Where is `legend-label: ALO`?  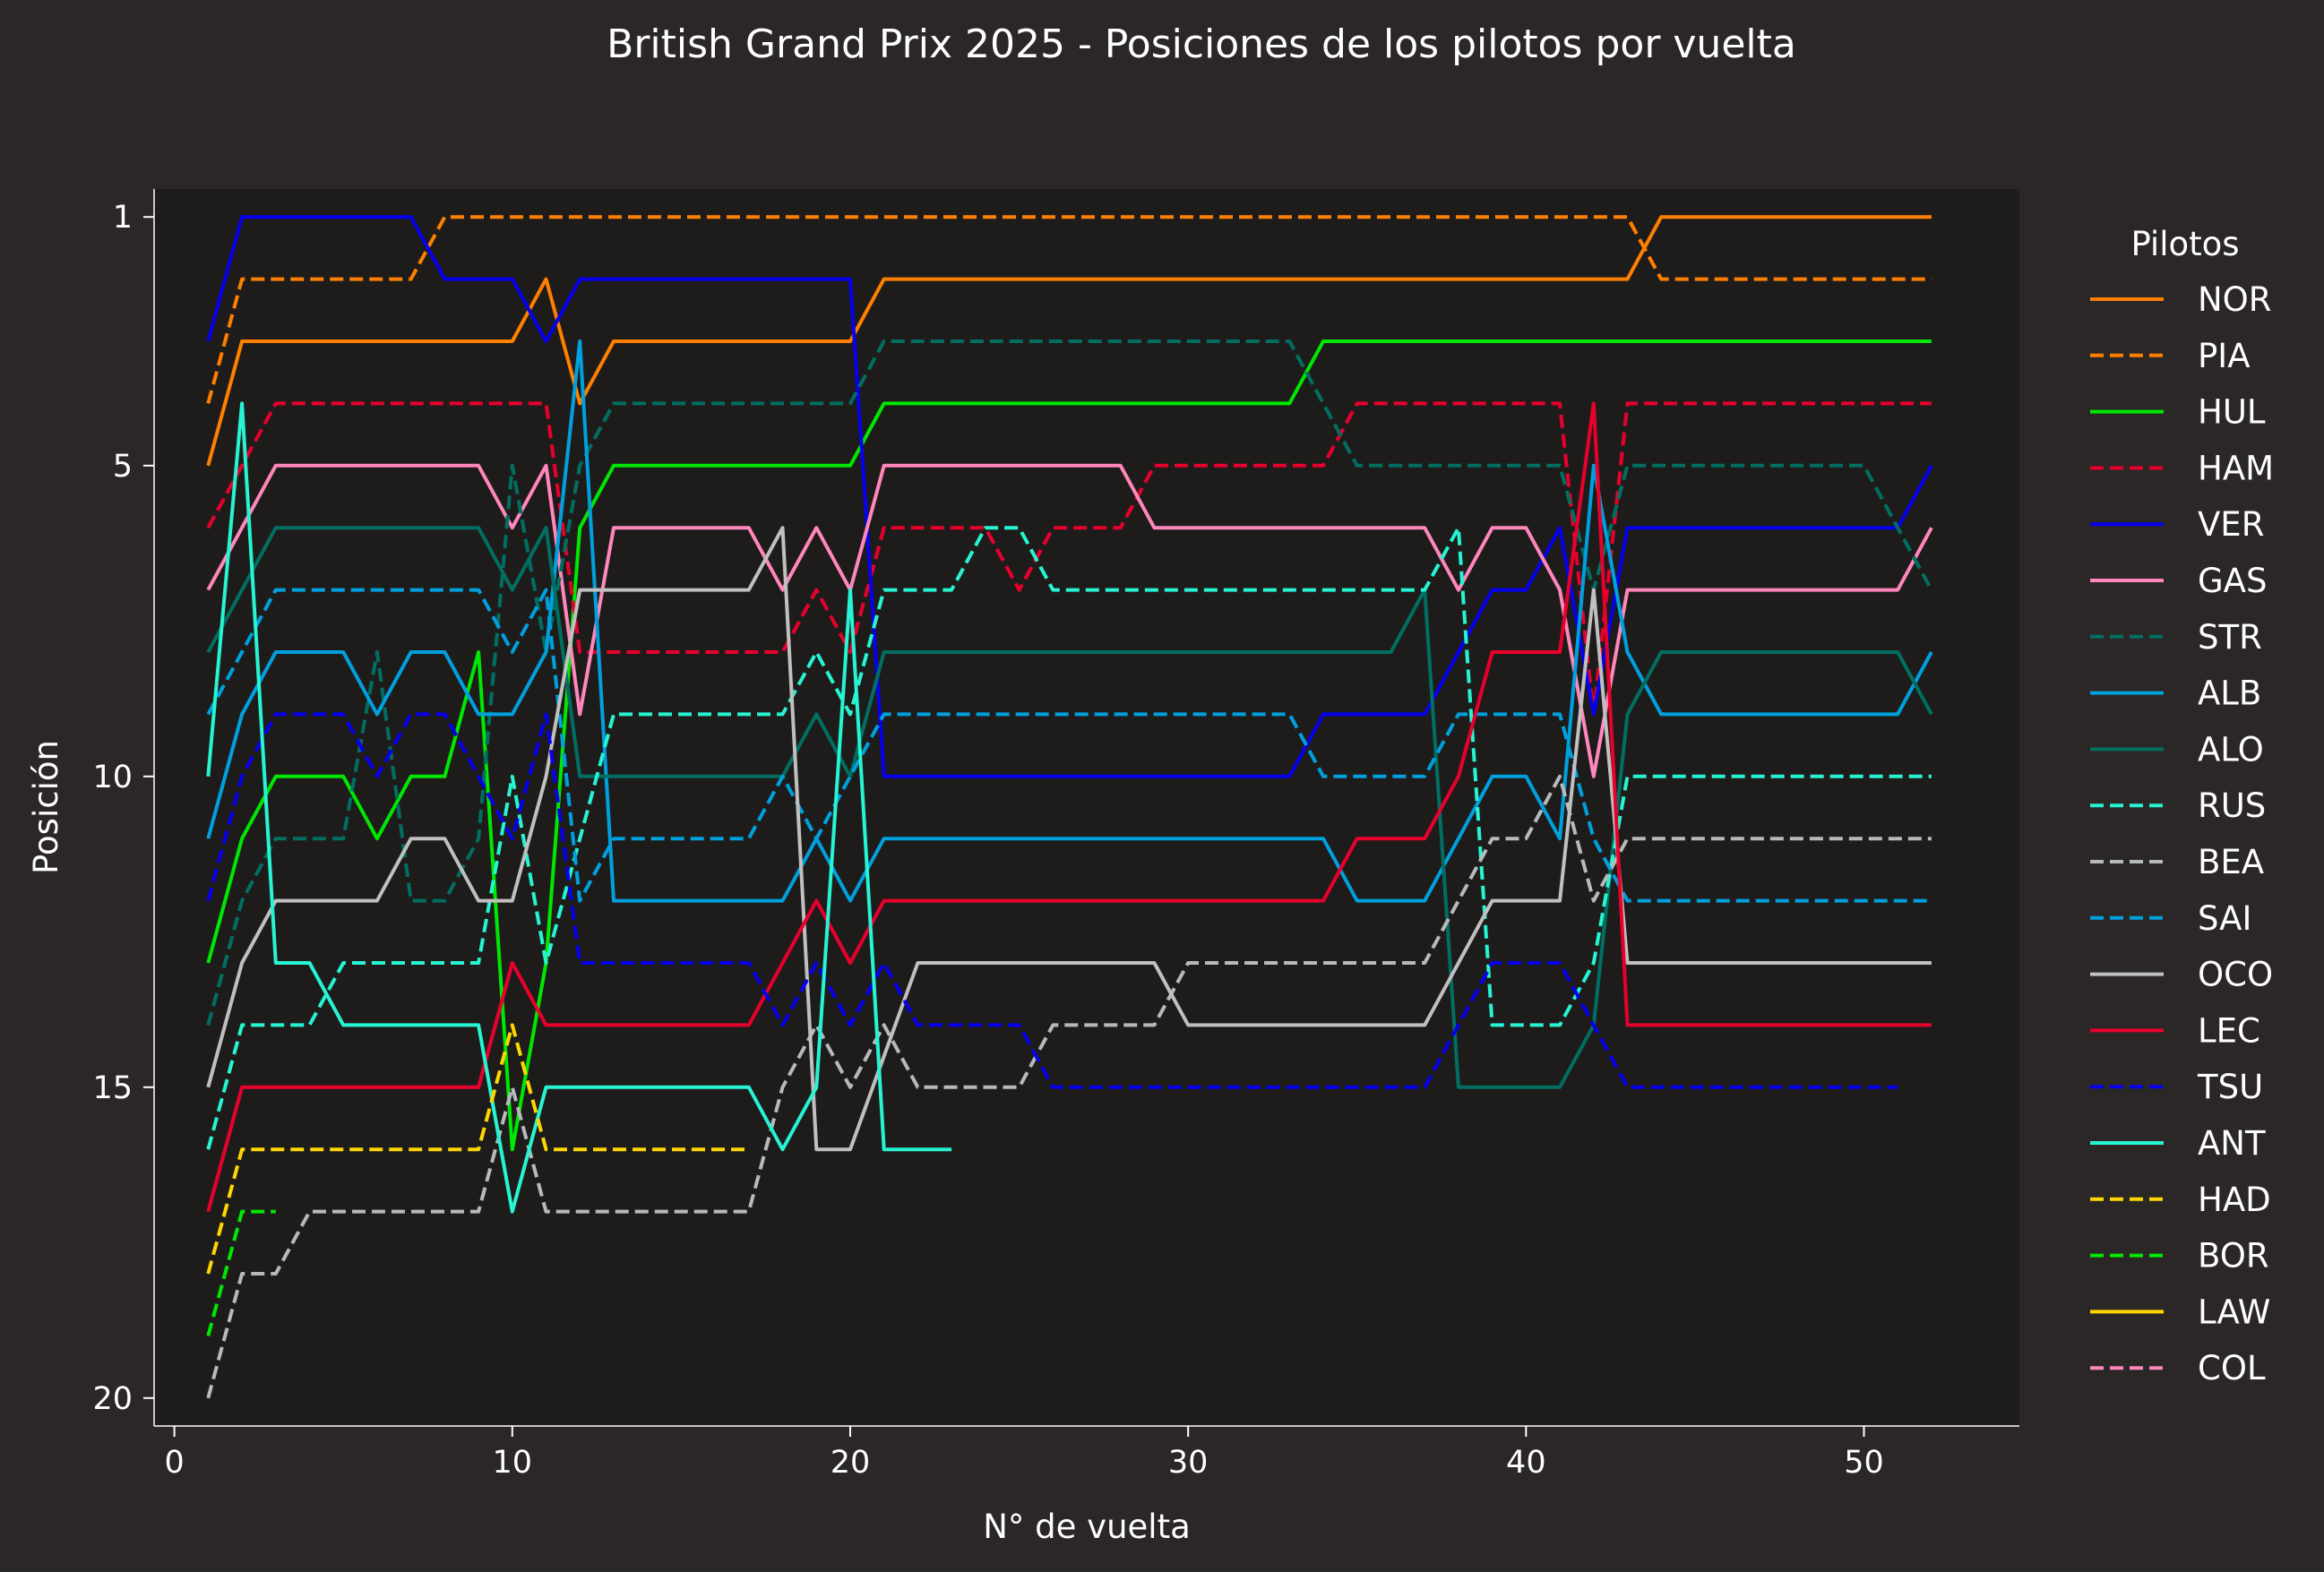
legend-label: ALO is located at coordinates (2231, 749).